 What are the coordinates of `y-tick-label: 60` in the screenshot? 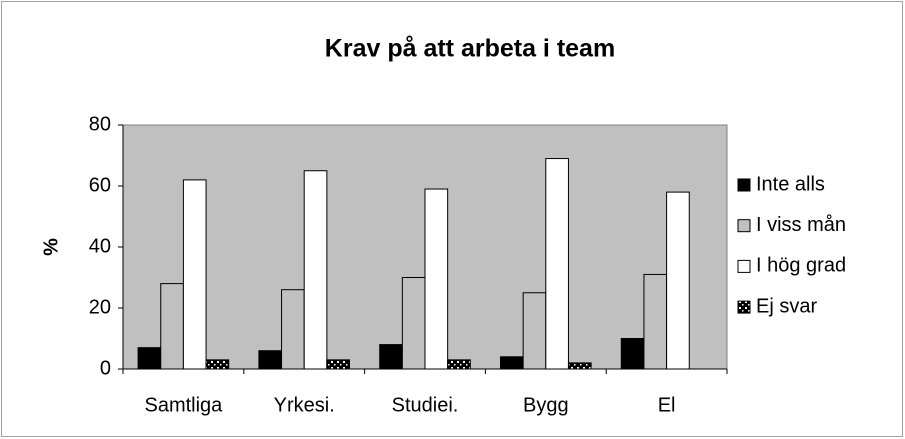 It's located at (100, 185).